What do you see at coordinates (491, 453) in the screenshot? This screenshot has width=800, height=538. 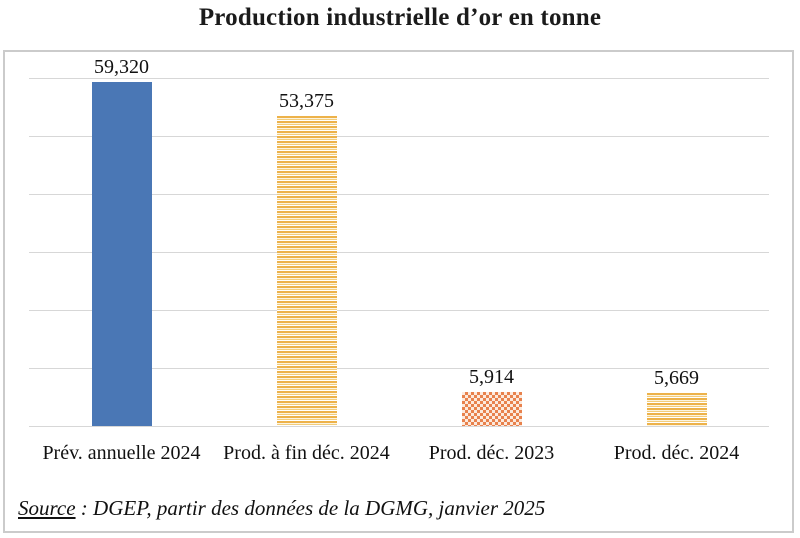 I see `category-label: Prod. déc. 2023` at bounding box center [491, 453].